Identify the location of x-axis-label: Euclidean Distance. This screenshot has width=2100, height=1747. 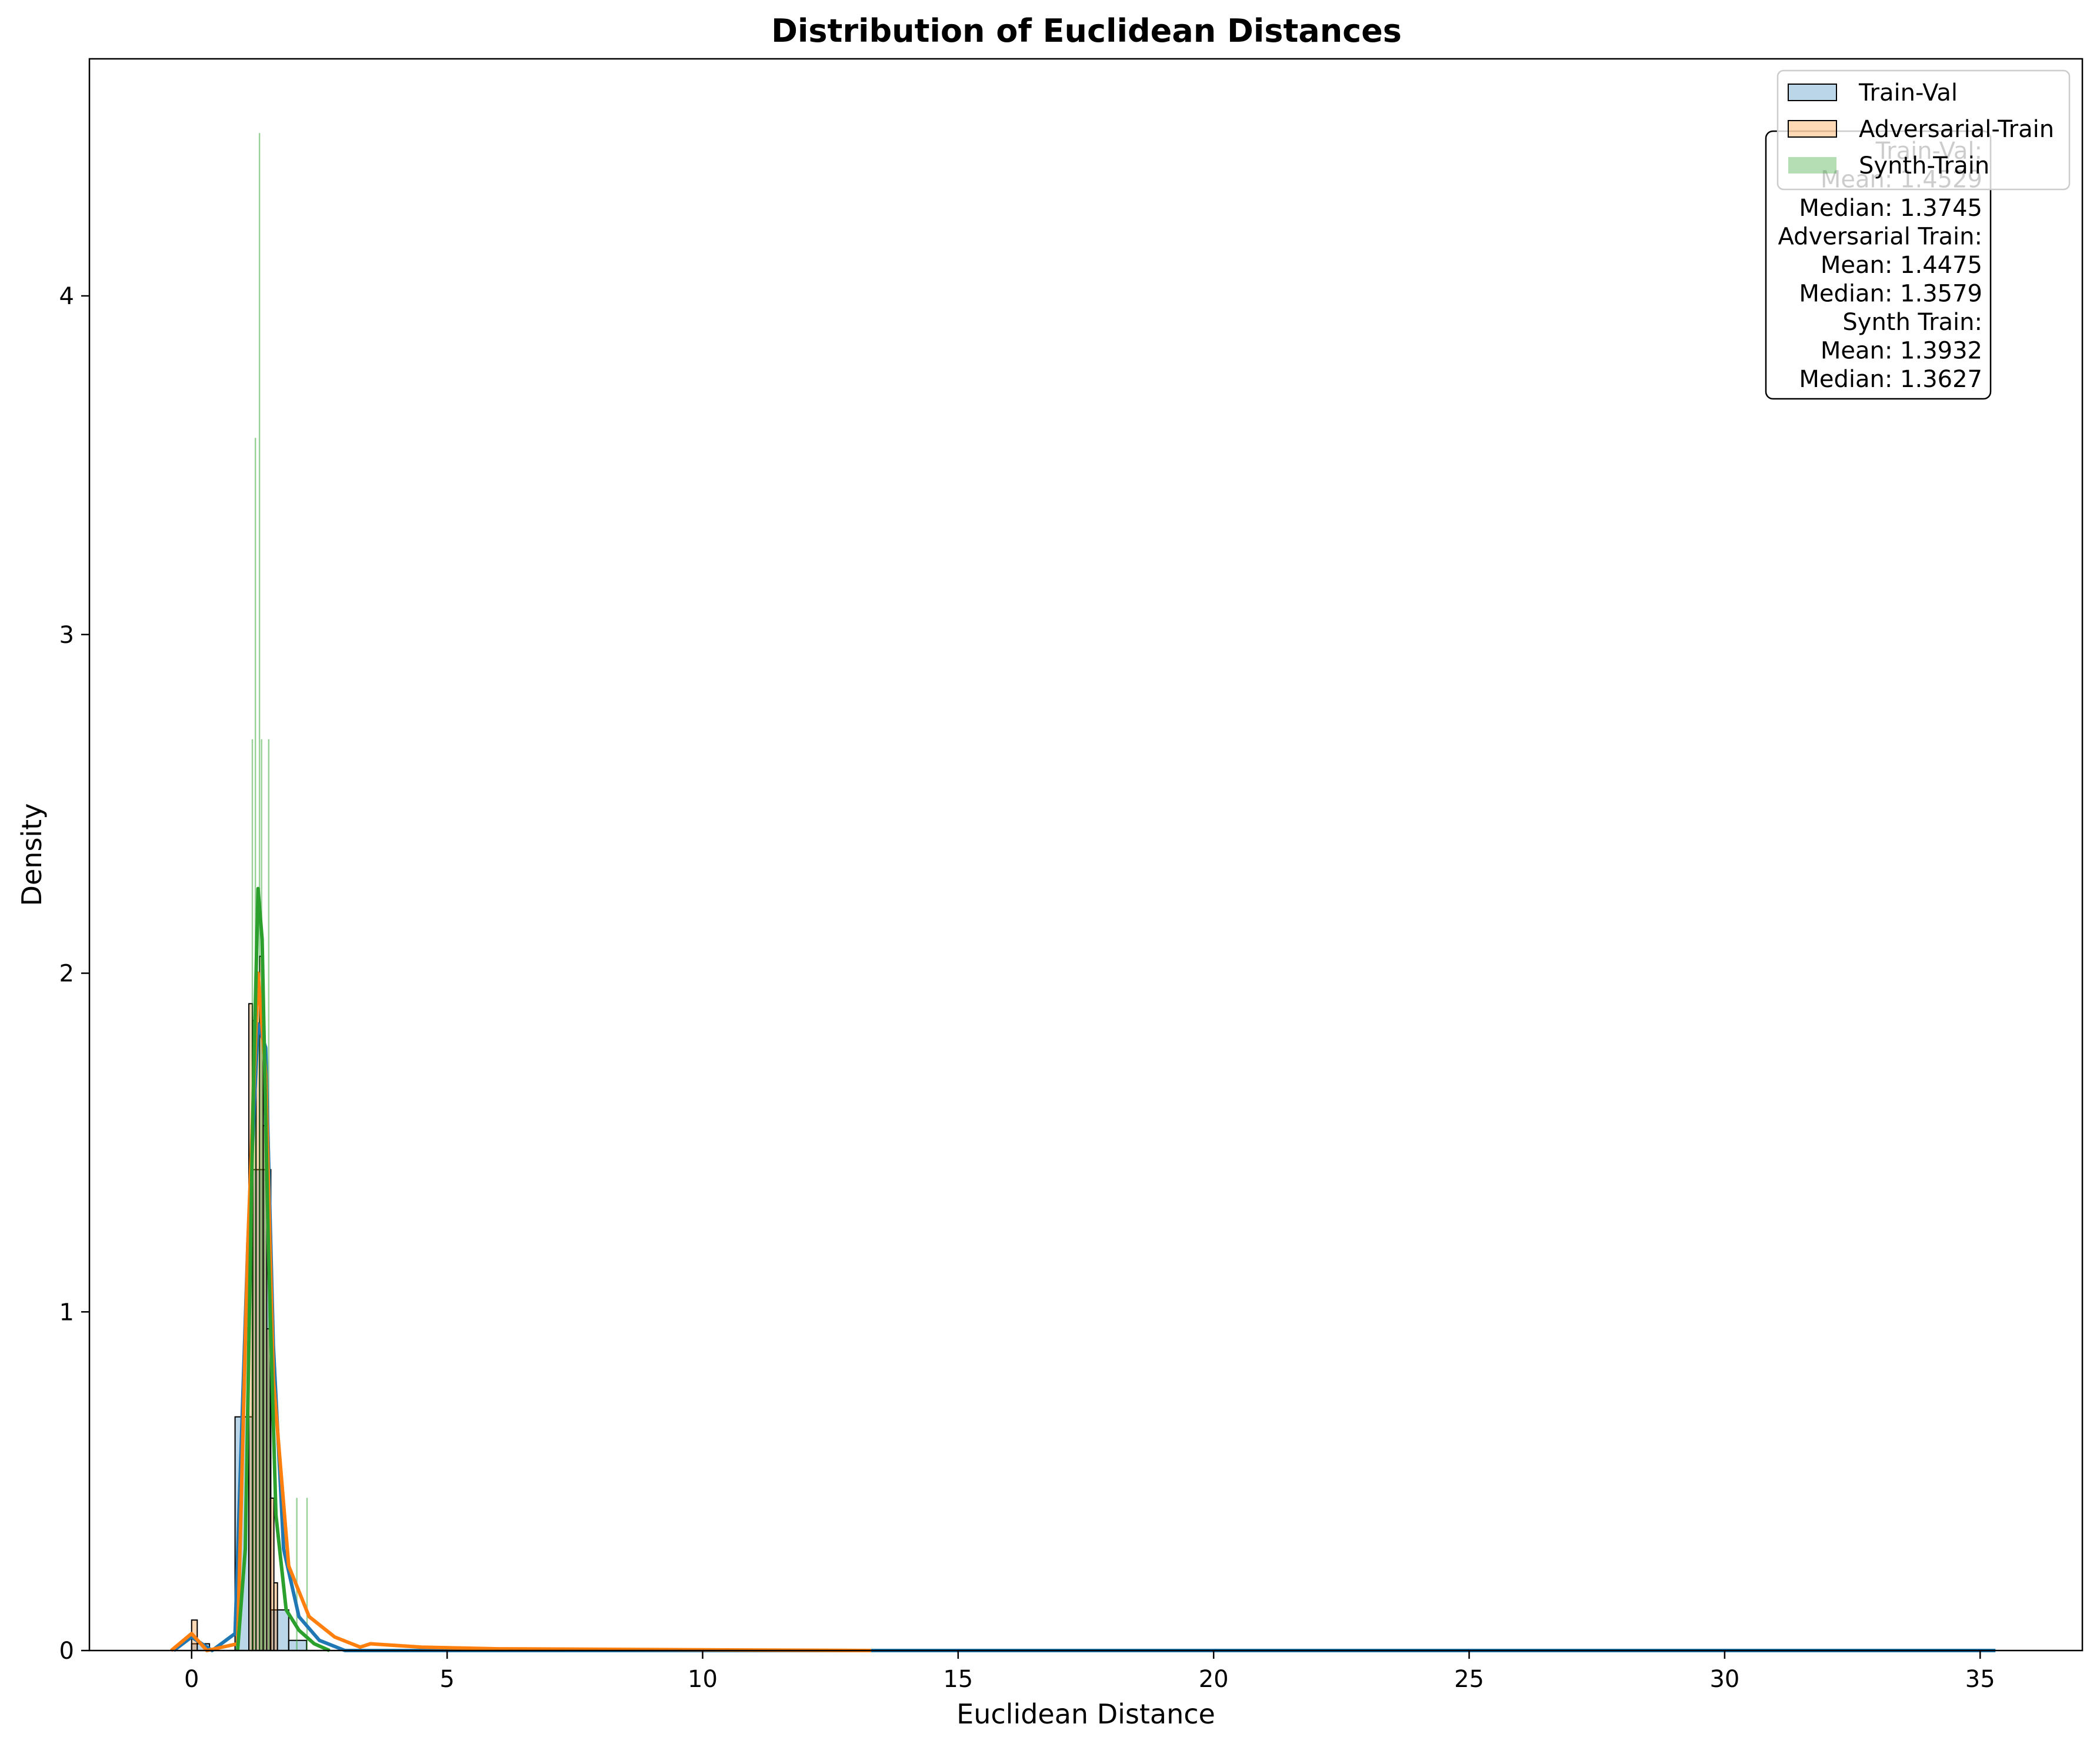
(1085, 1714).